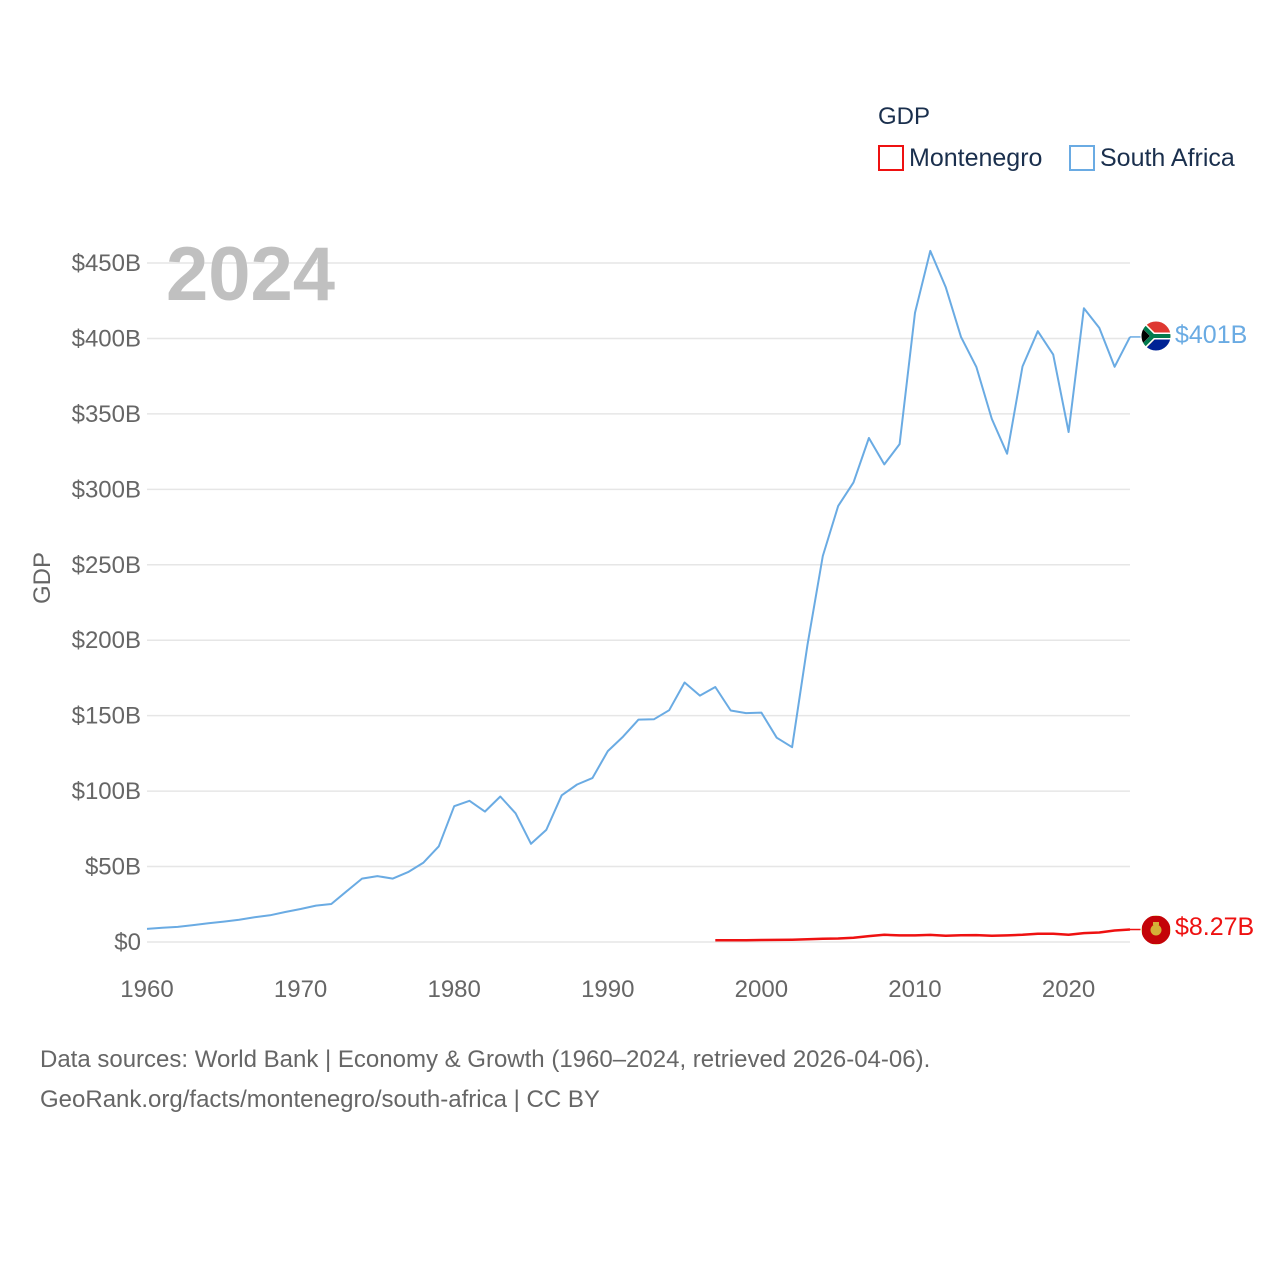 Image resolution: width=1280 pixels, height=1280 pixels. What do you see at coordinates (891, 158) in the screenshot?
I see `legend-swatch-montenegro` at bounding box center [891, 158].